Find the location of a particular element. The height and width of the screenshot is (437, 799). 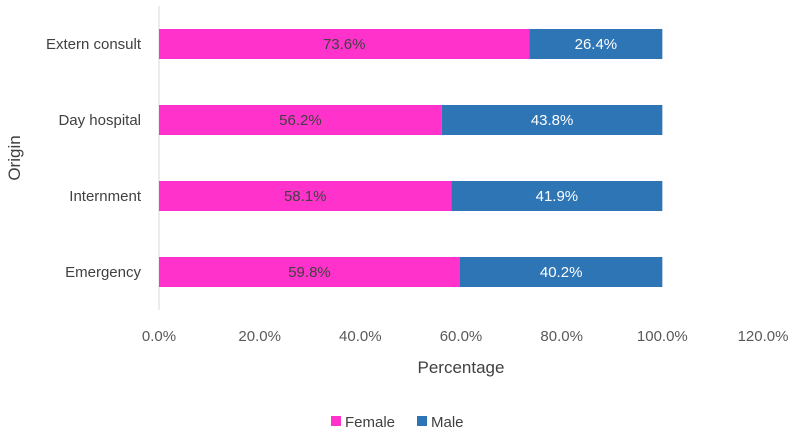

bar-female-internment is located at coordinates (305, 196).